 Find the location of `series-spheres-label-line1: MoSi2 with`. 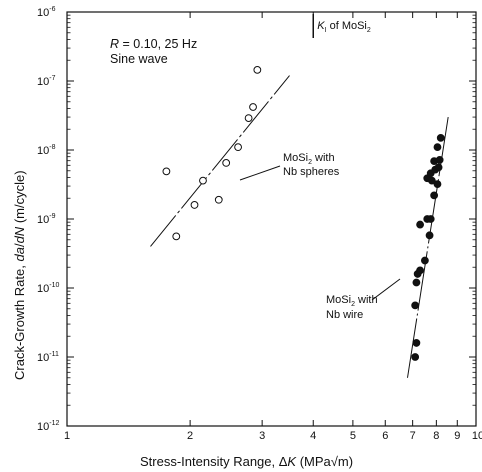

series-spheres-label-line1: MoSi2 with is located at coordinates (309, 159).